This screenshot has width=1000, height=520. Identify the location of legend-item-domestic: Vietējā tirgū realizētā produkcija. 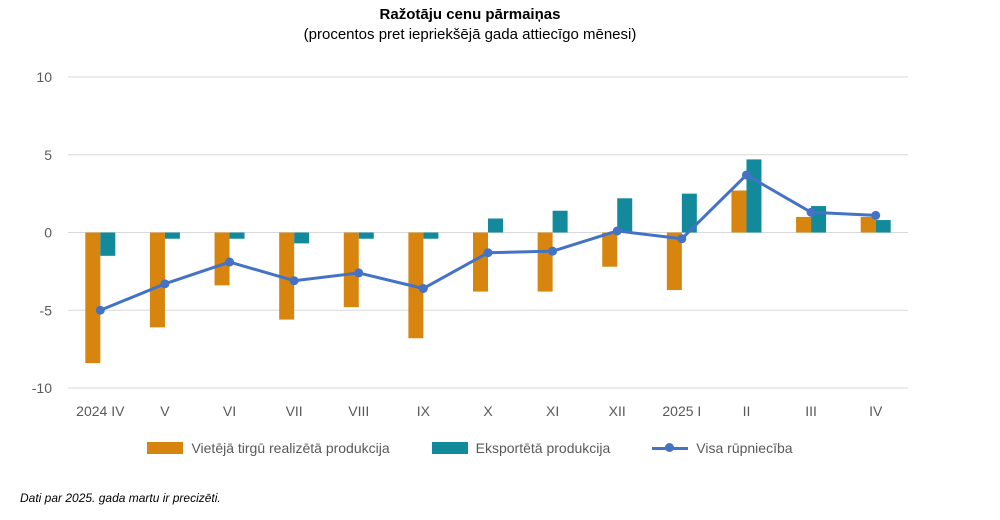
(268, 448).